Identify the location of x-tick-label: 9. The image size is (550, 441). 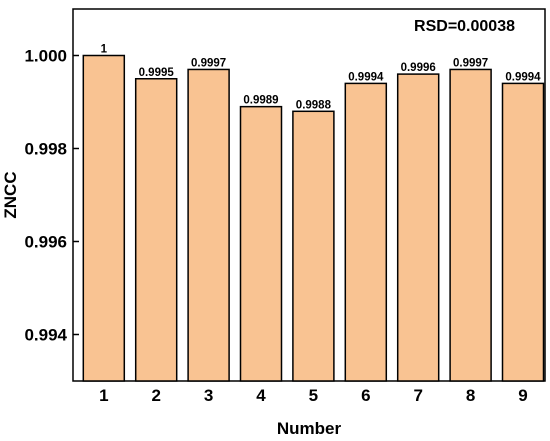
(522, 395).